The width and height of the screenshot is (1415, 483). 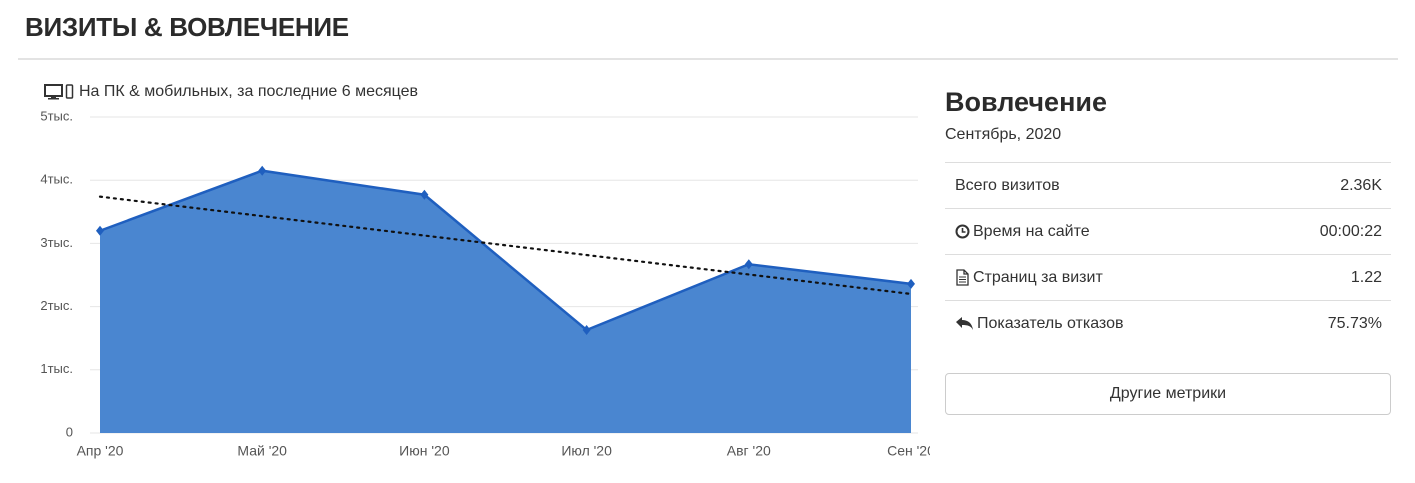 I want to click on metric-label: Время на сайте, so click(x=1031, y=231).